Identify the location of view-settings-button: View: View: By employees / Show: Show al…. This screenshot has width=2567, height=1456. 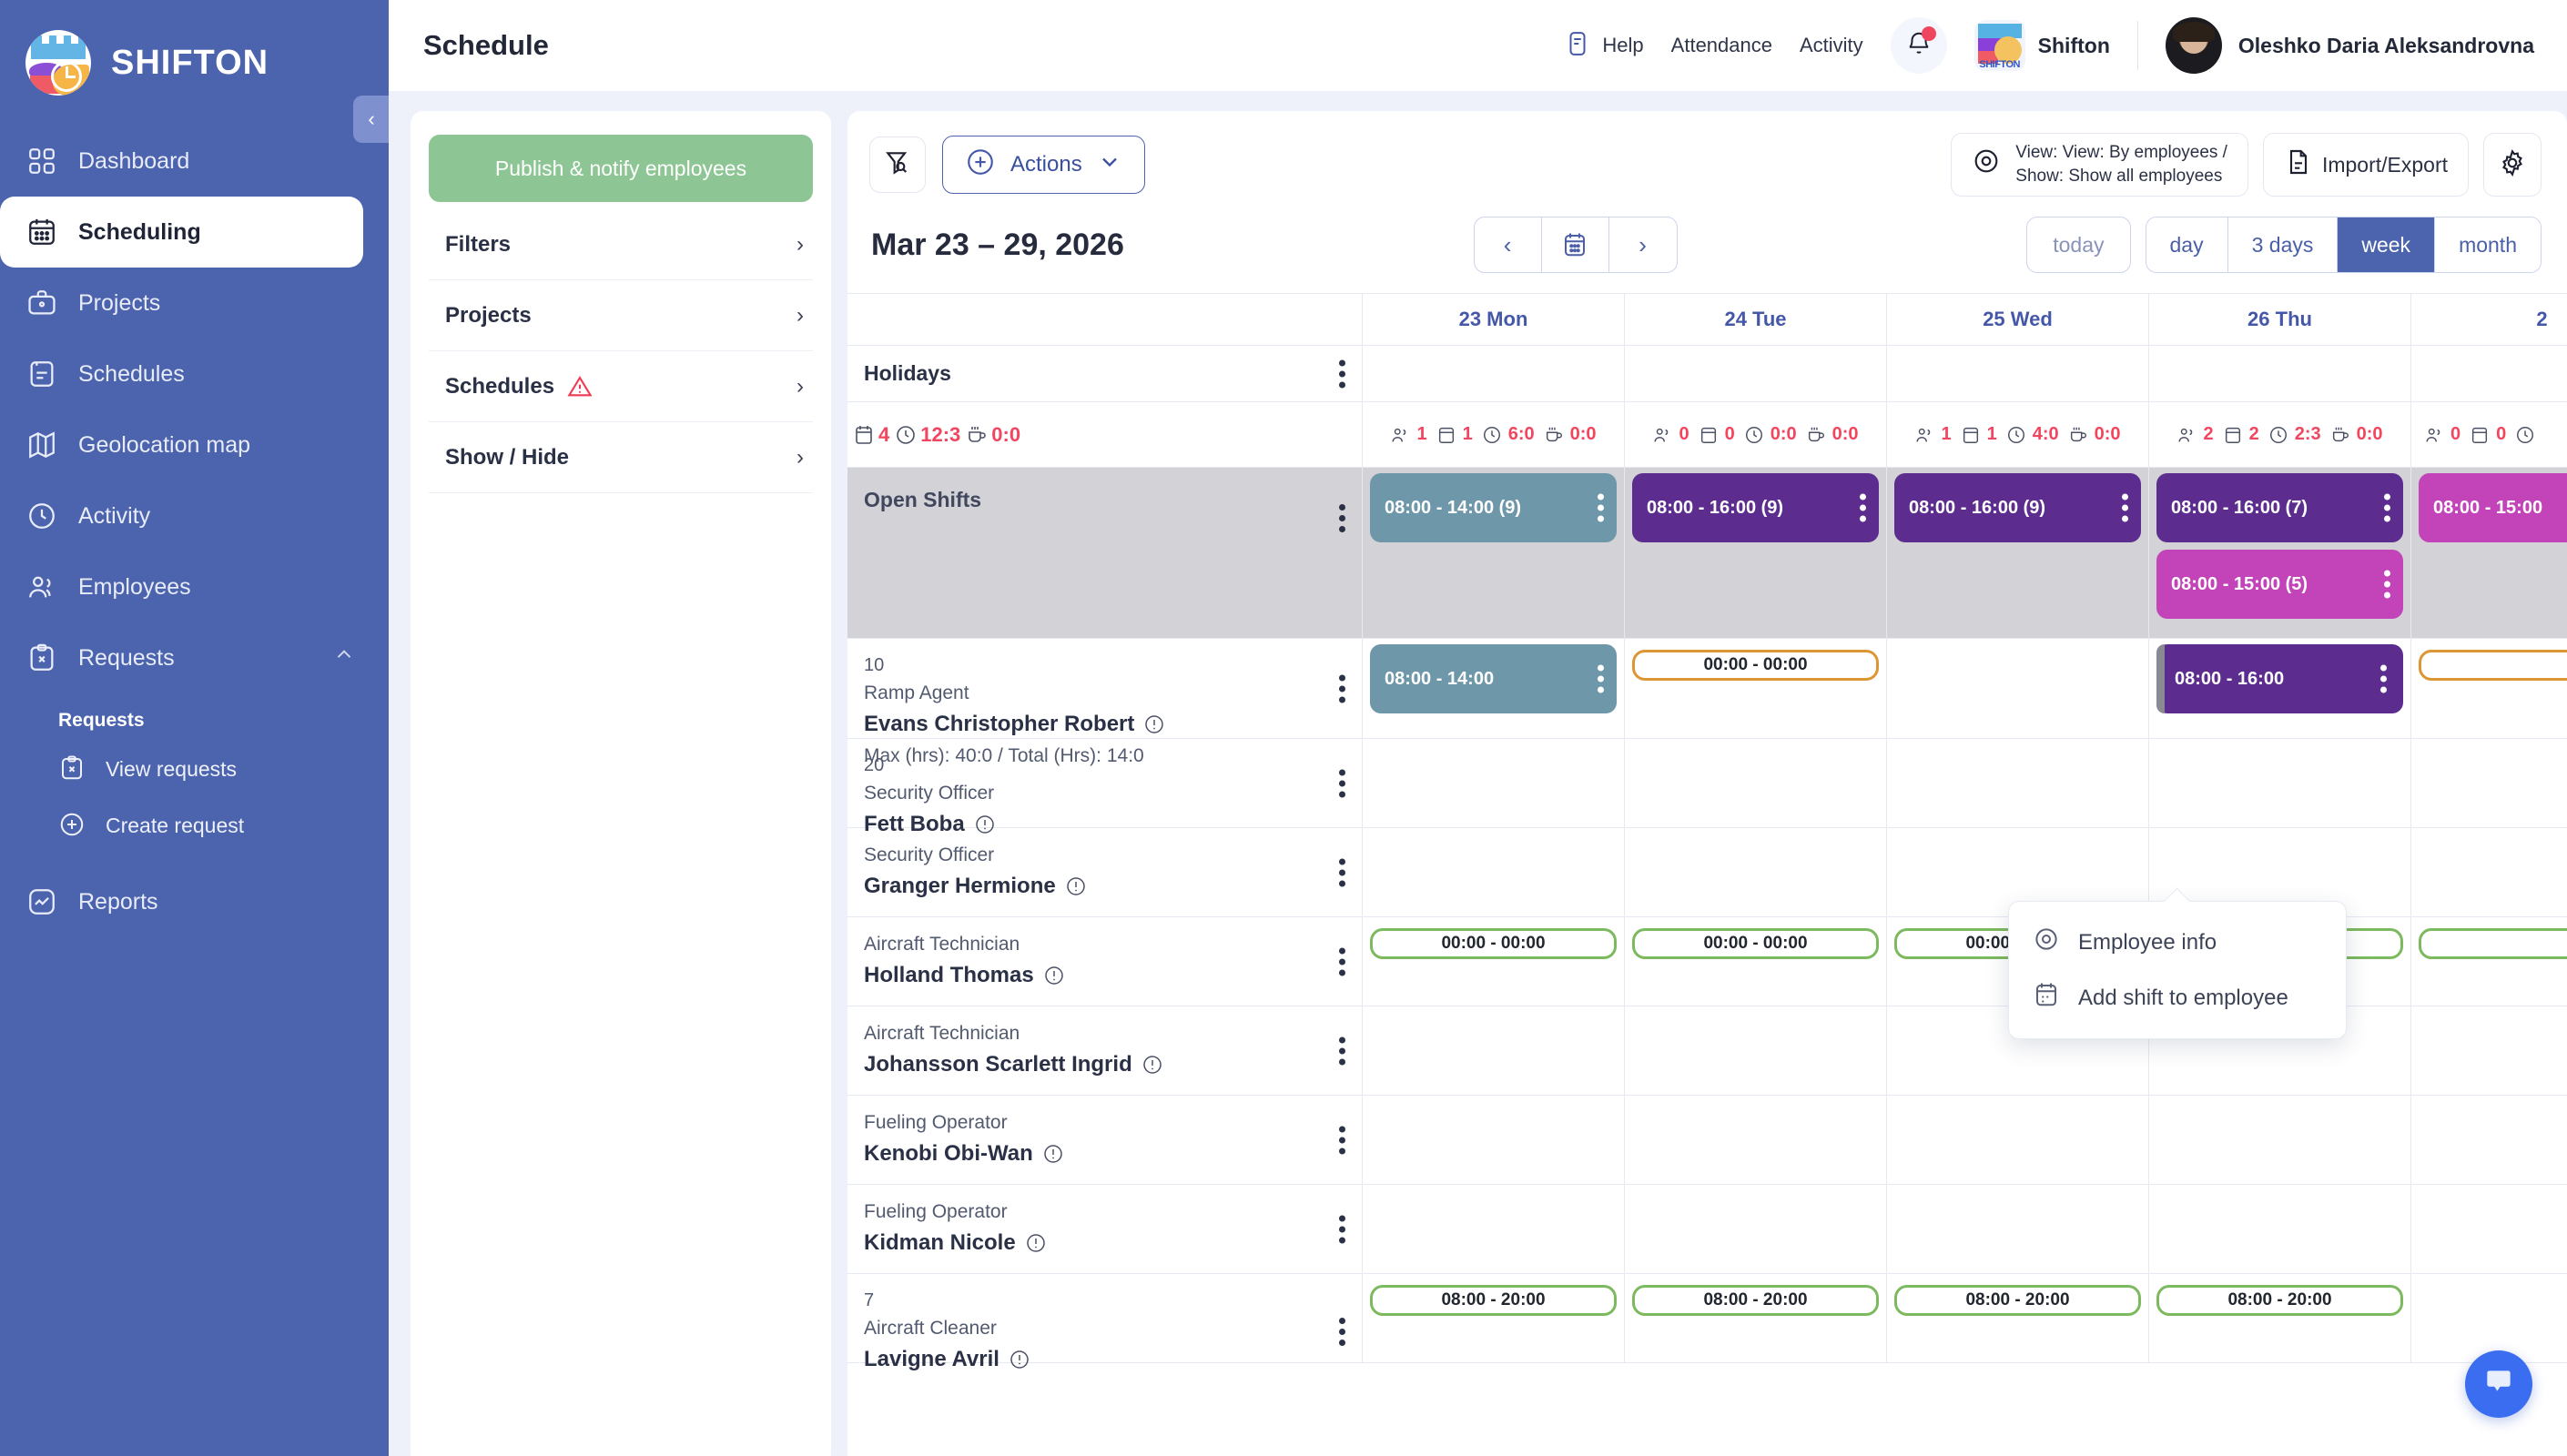
(2099, 165).